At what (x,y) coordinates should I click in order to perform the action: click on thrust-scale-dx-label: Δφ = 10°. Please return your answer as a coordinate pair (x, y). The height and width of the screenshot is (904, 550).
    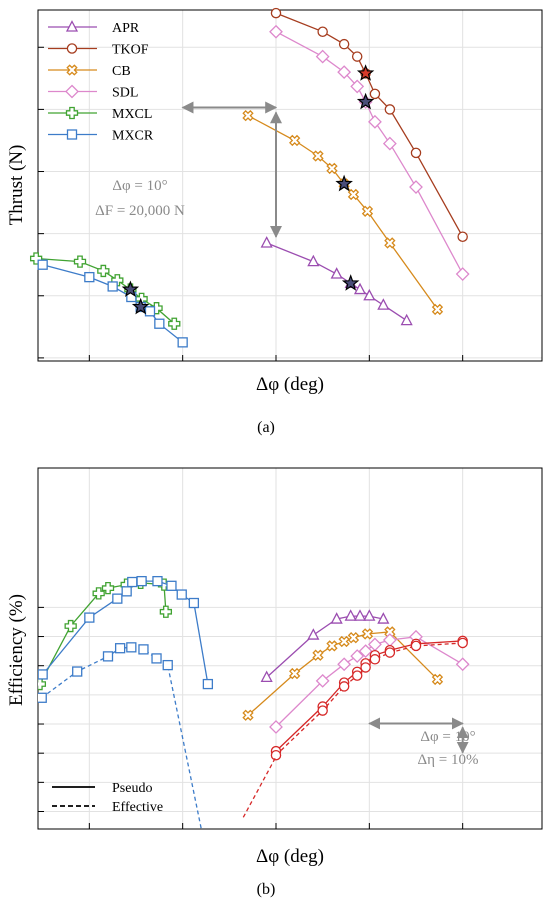
    Looking at the image, I should click on (139, 186).